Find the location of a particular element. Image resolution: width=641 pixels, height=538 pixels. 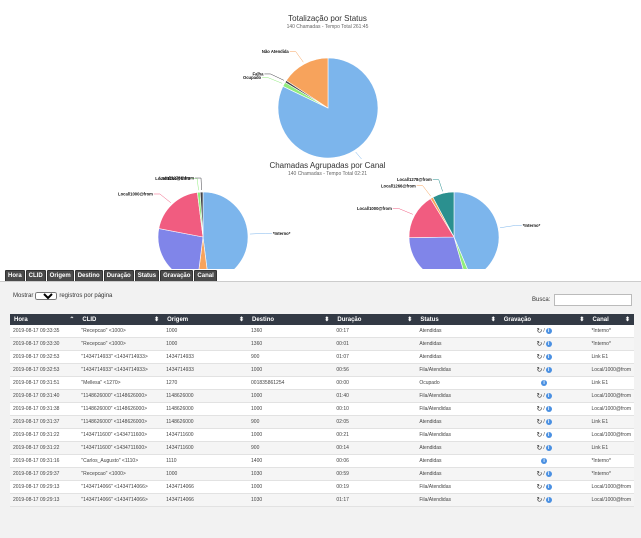

col-header-origem: Origem ⬍ is located at coordinates (206, 319).